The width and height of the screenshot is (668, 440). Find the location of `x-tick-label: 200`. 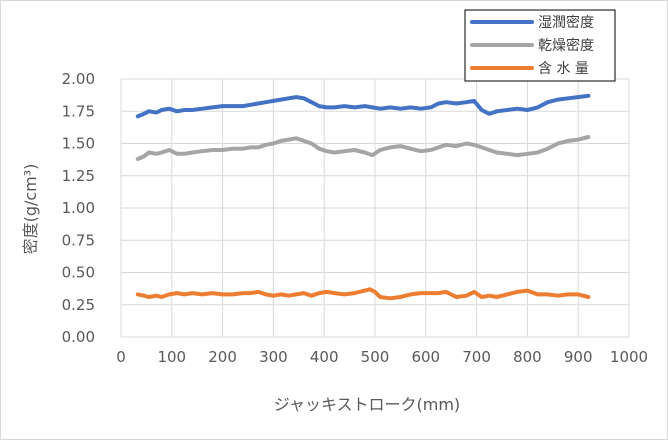

x-tick-label: 200 is located at coordinates (222, 357).